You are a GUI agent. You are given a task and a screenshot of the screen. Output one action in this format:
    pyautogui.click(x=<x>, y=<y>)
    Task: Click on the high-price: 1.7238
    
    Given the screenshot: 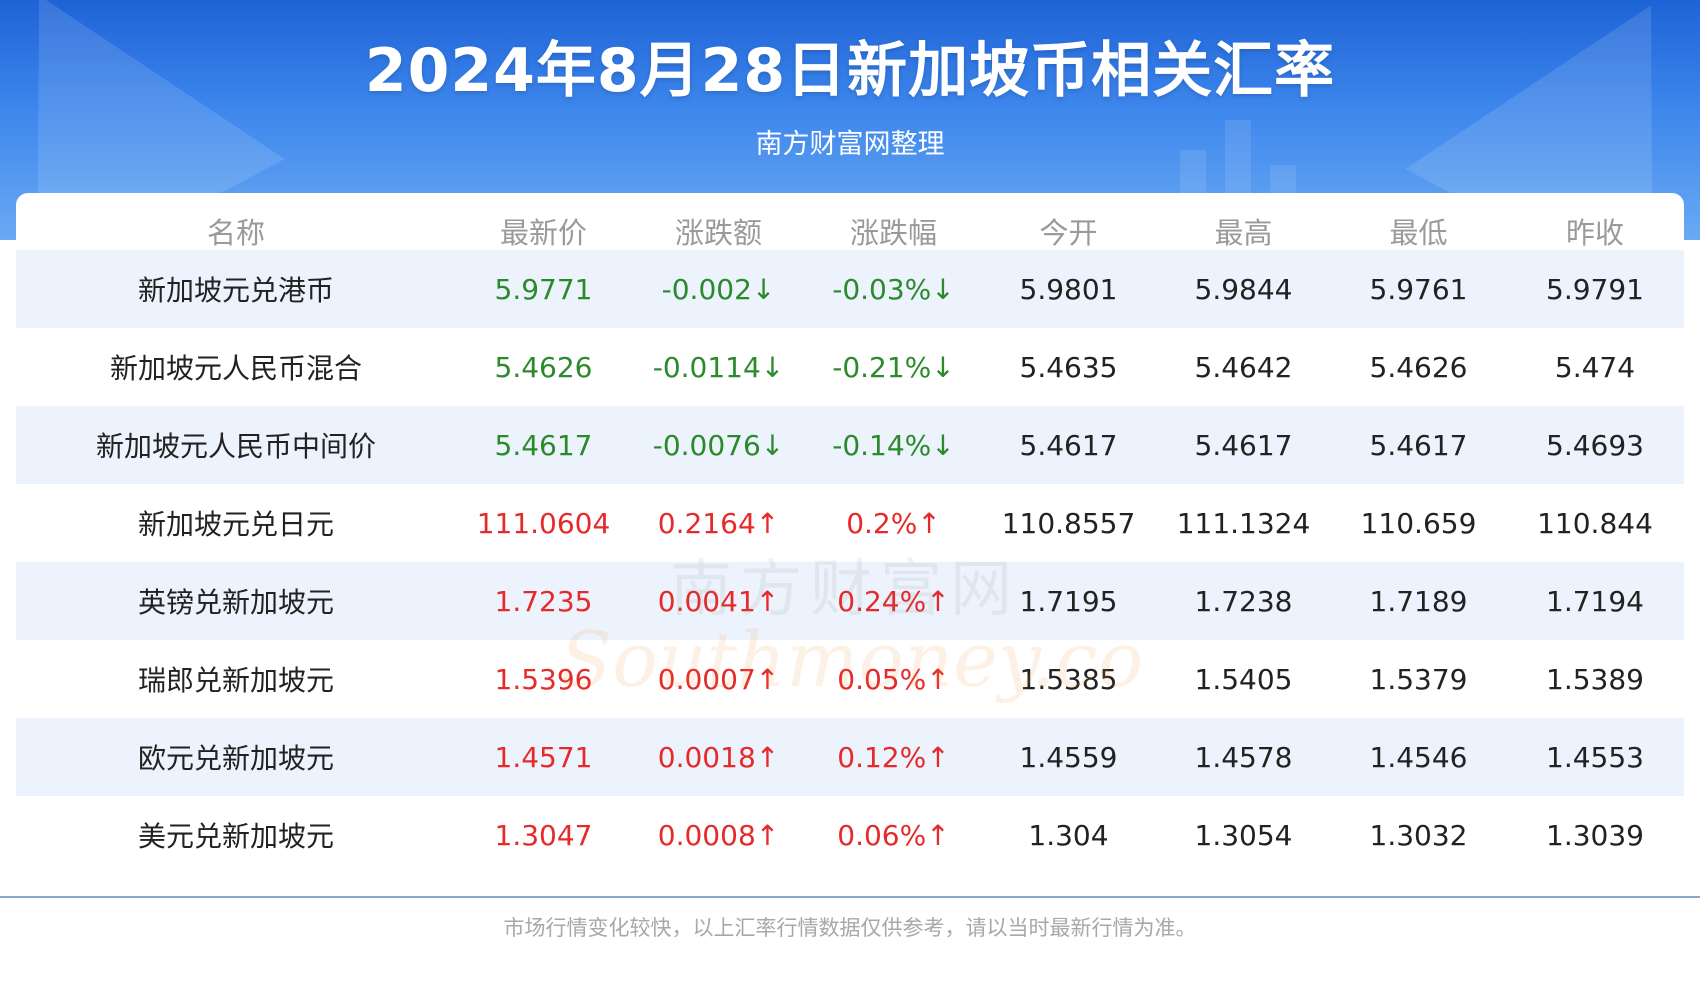 What is the action you would take?
    pyautogui.click(x=1243, y=601)
    